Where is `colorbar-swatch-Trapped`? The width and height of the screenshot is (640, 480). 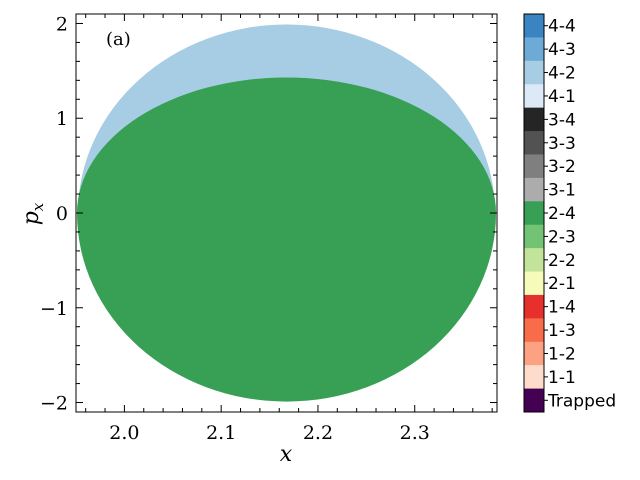
colorbar-swatch-Trapped is located at coordinates (534, 400).